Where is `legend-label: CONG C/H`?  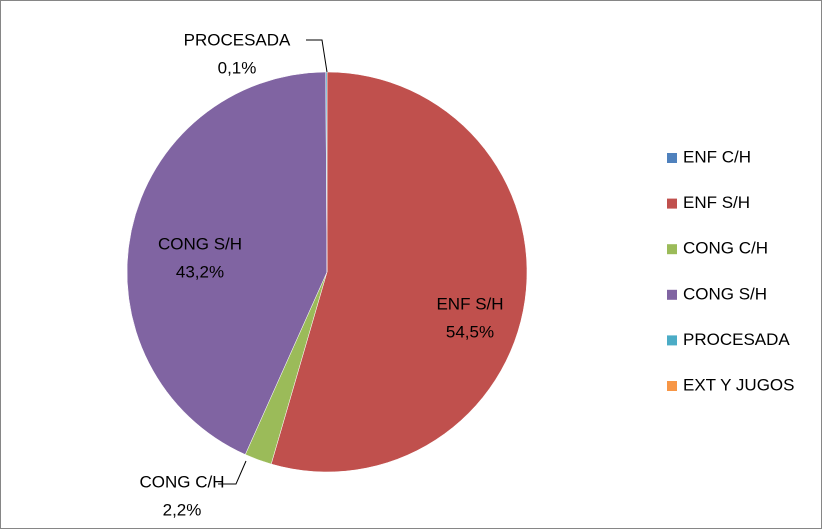
legend-label: CONG C/H is located at coordinates (725, 248).